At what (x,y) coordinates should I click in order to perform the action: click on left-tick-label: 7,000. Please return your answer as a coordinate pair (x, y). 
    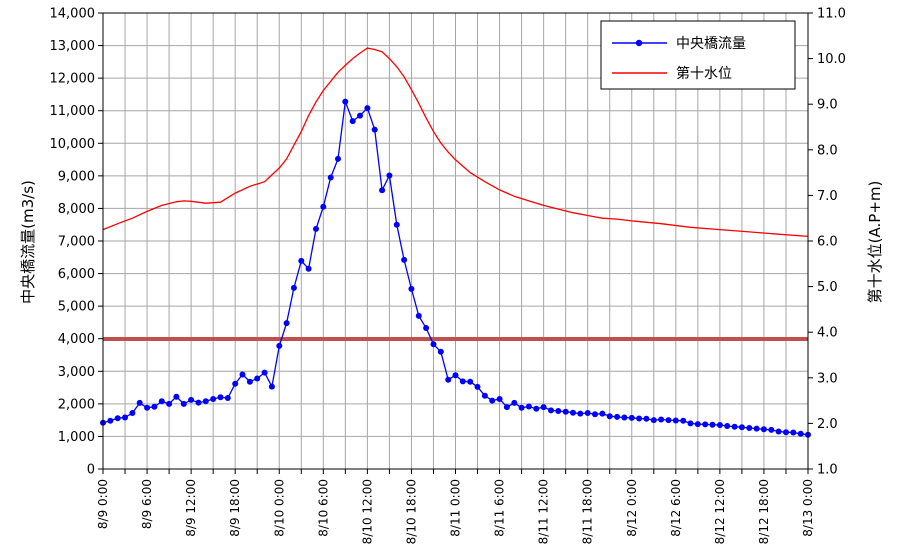
    Looking at the image, I should click on (76, 242).